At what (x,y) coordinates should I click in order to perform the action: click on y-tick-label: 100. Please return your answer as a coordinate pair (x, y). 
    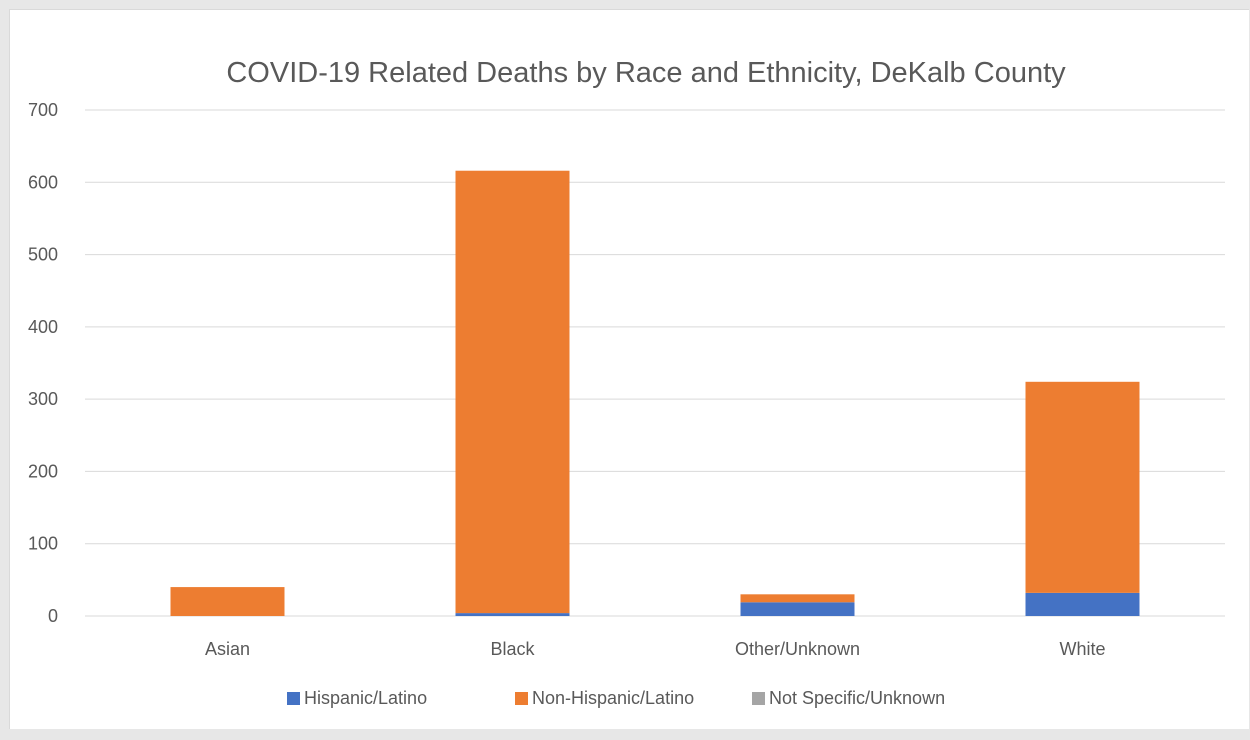
    Looking at the image, I should click on (43, 544).